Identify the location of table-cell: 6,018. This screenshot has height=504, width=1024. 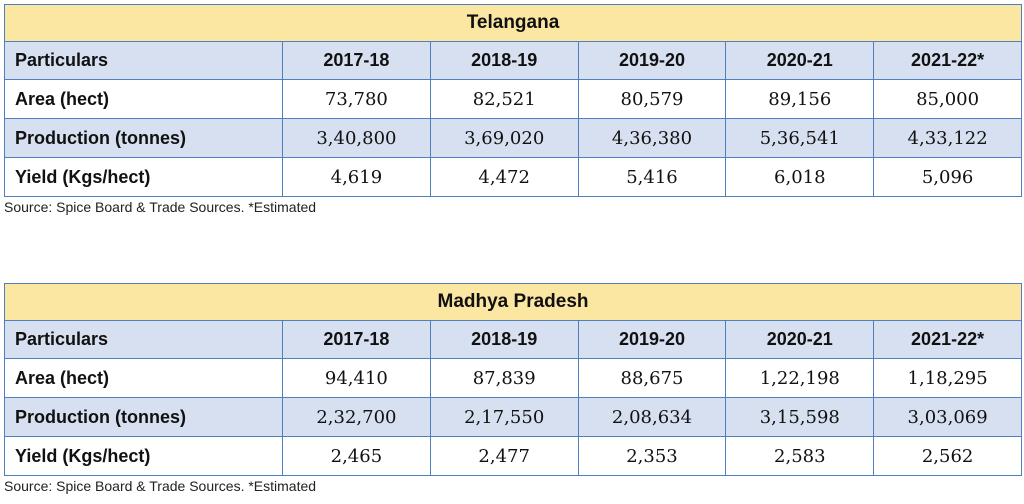
(800, 177).